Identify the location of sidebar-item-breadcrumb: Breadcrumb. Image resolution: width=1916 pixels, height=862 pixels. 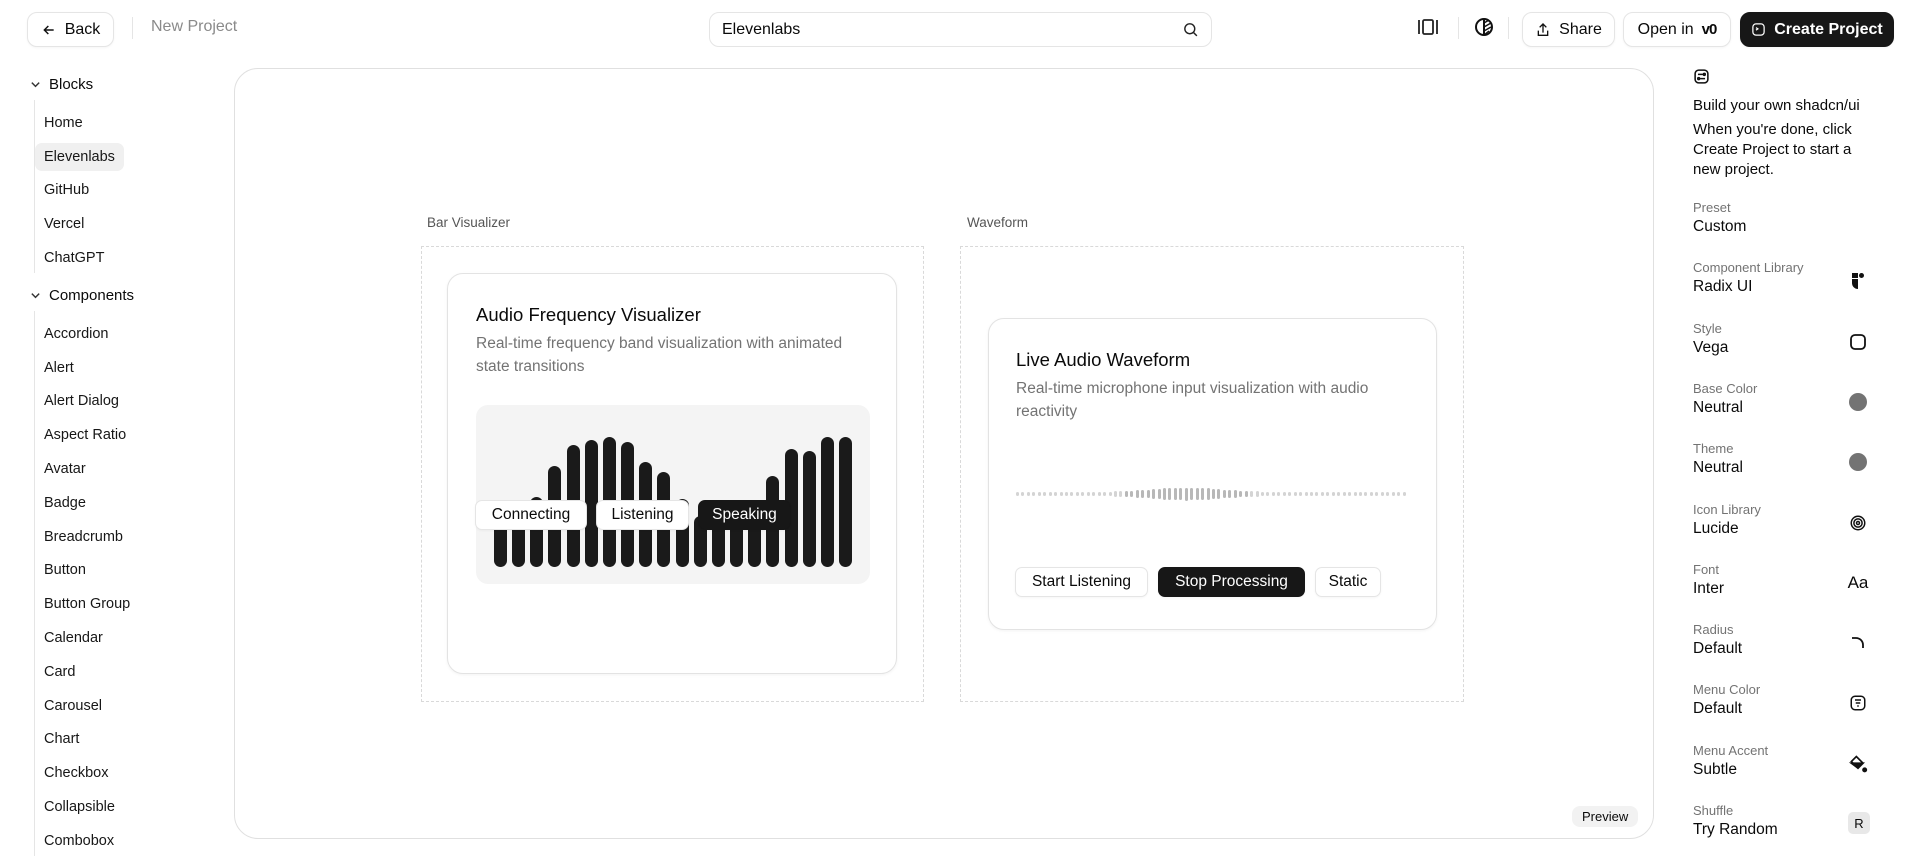
(83, 536).